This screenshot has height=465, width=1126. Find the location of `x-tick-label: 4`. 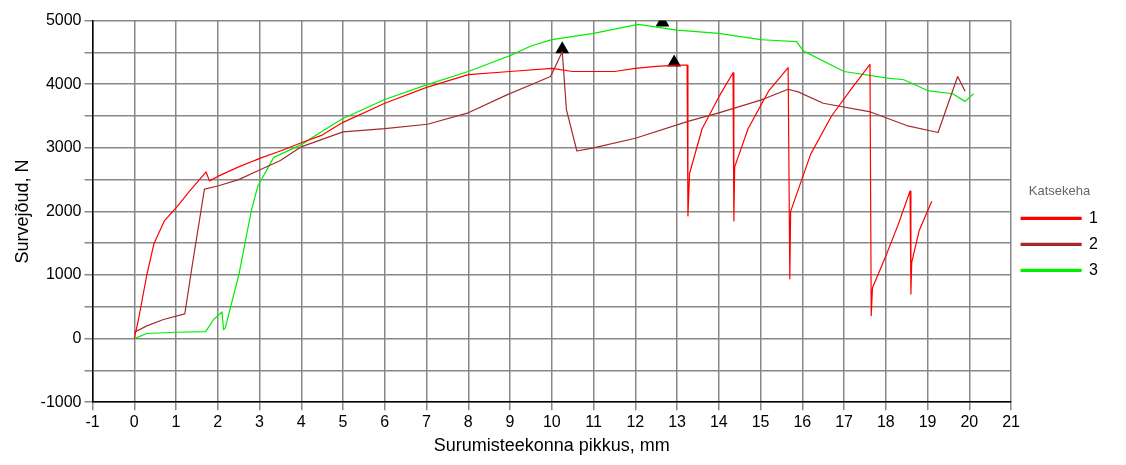

x-tick-label: 4 is located at coordinates (301, 422).